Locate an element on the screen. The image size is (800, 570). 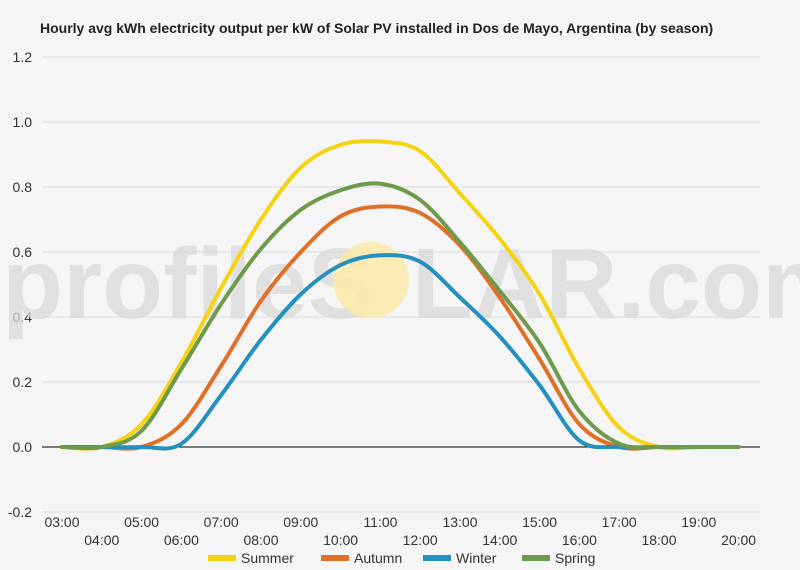
x-tick-label: 10:00 is located at coordinates (340, 540).